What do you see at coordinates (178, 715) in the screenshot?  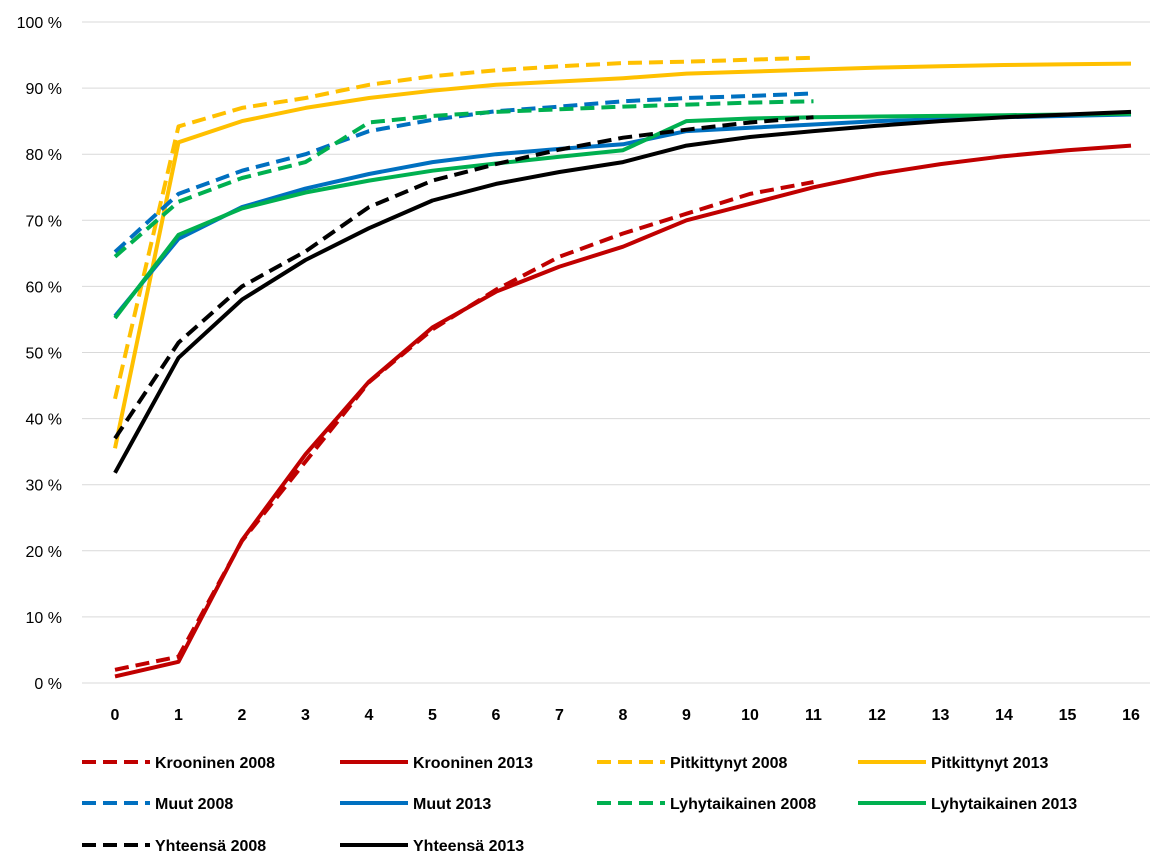 I see `x-tick-label: 1` at bounding box center [178, 715].